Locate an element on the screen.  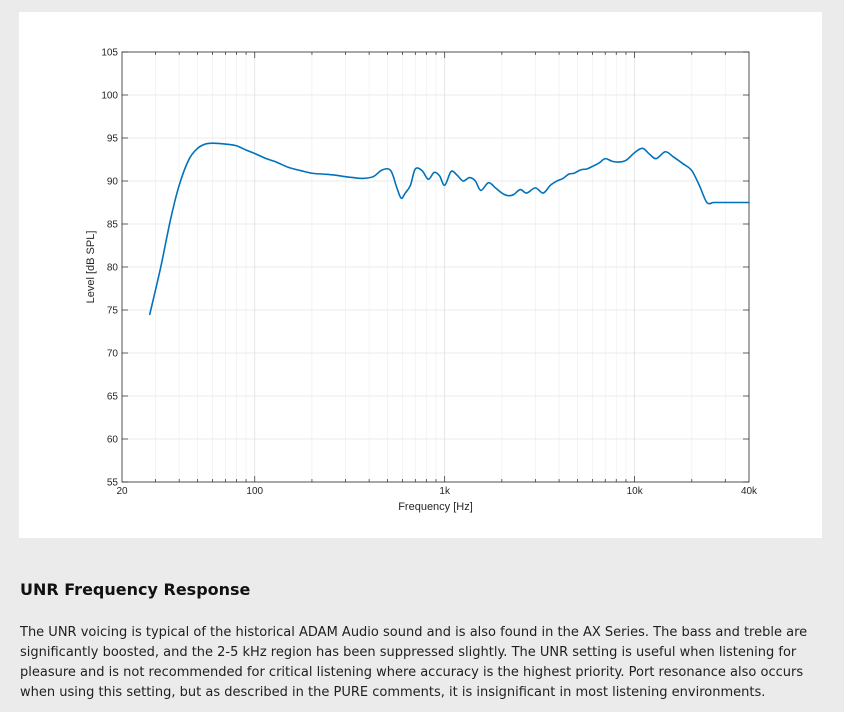
y-tick-label: 80 is located at coordinates (113, 268).